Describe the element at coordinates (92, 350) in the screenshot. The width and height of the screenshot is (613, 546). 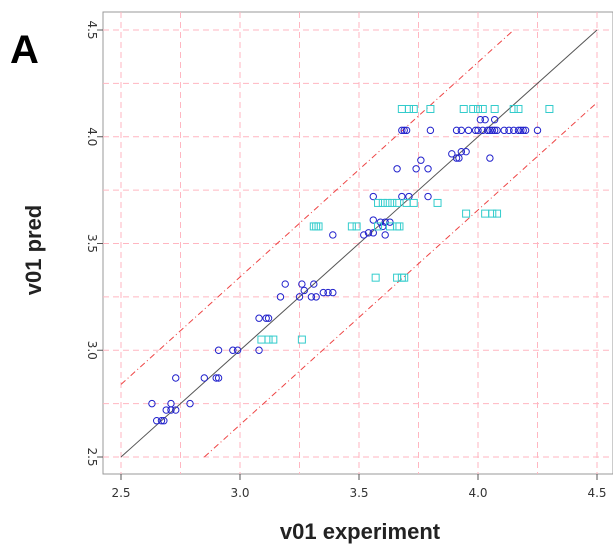
I see `y-tick-label-1: 3.0` at that location.